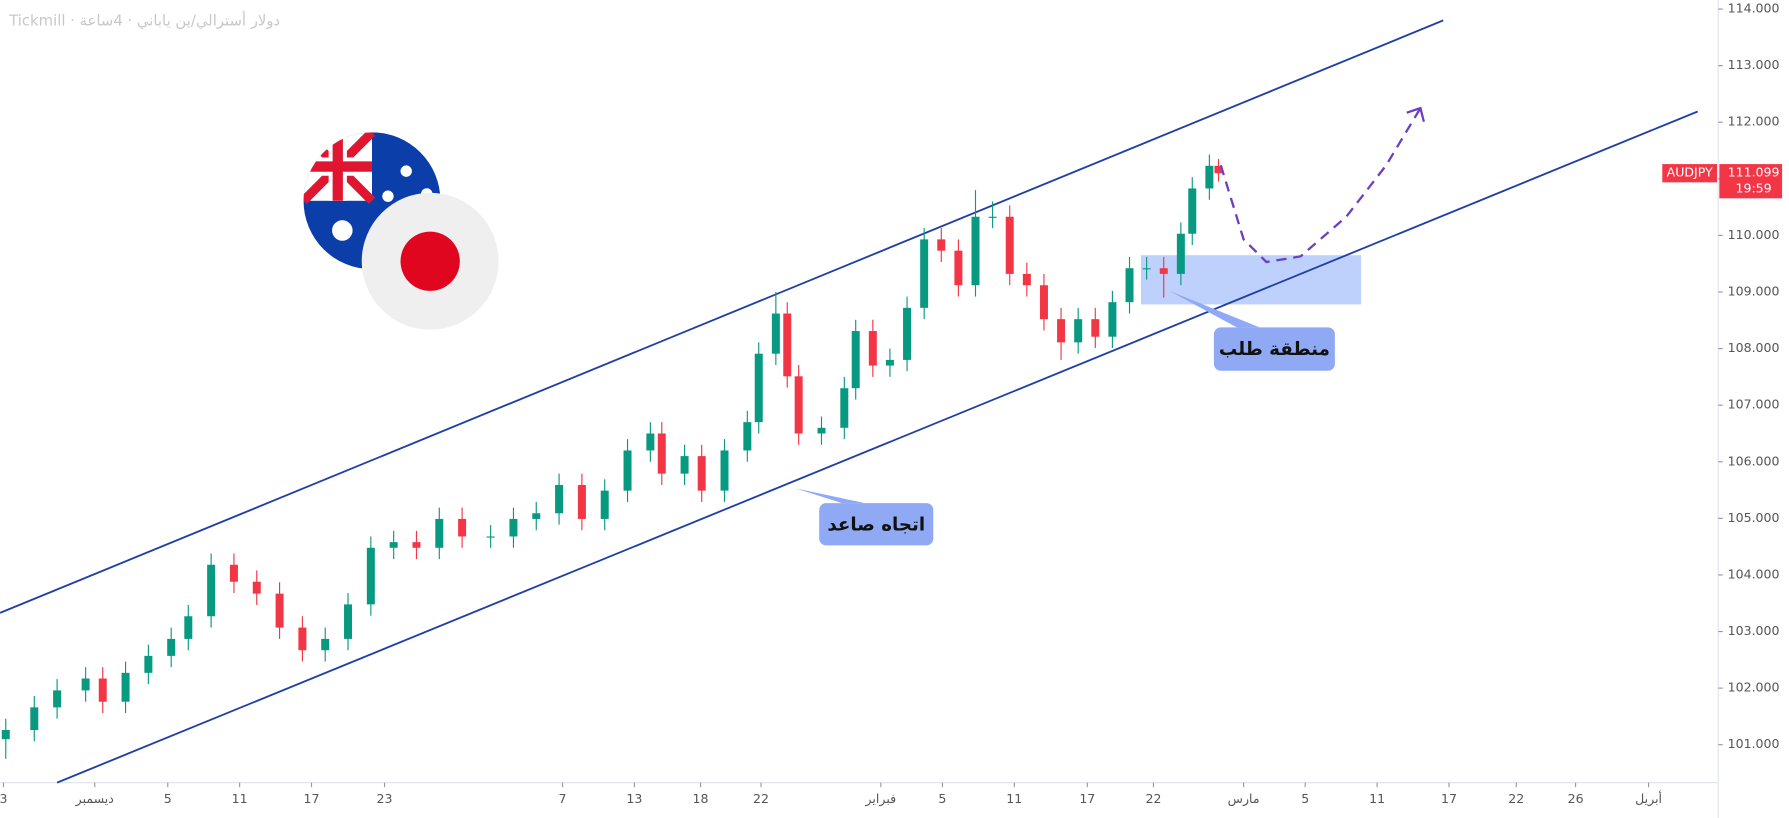 This screenshot has height=818, width=1789. What do you see at coordinates (1754, 517) in the screenshot?
I see `y-tick-label: 105.000` at bounding box center [1754, 517].